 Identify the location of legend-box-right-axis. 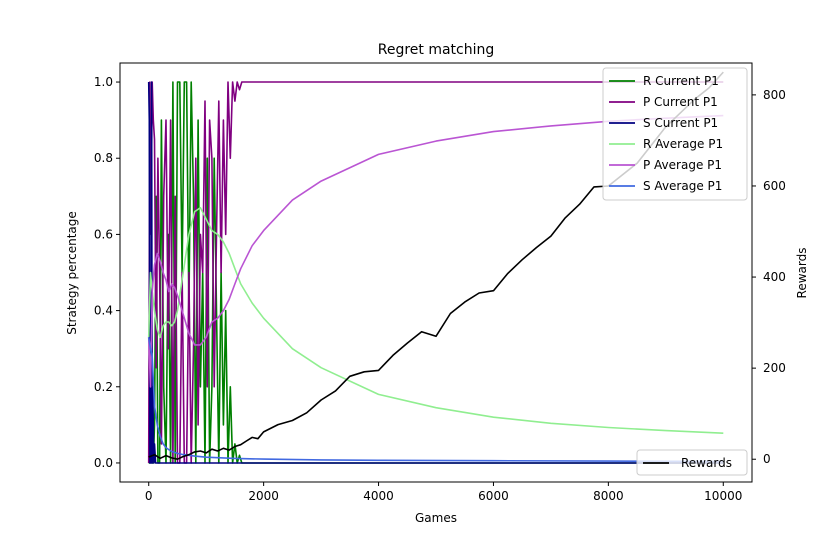
(692, 462).